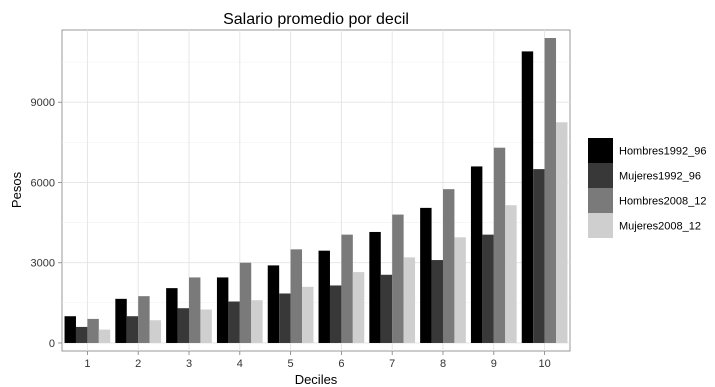 The width and height of the screenshot is (715, 387). I want to click on y-axis: 0 3000 6000 9000, so click(46, 223).